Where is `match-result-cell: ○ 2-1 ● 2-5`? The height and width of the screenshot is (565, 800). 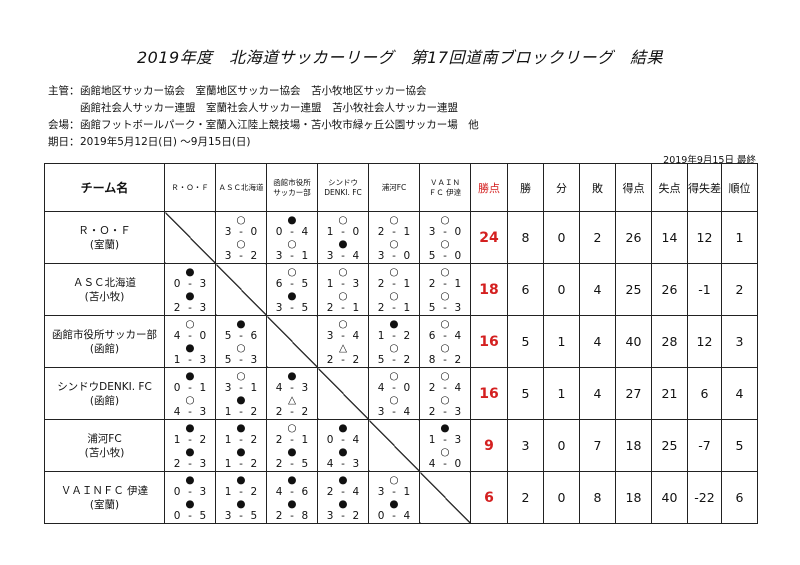
match-result-cell: ○ 2-1 ● 2-5 is located at coordinates (292, 445).